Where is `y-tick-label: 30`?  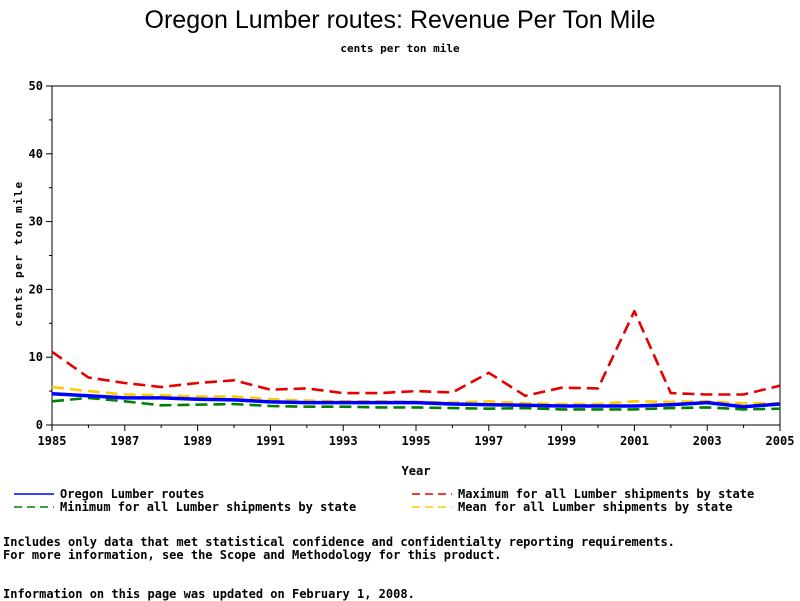 y-tick-label: 30 is located at coordinates (36, 222).